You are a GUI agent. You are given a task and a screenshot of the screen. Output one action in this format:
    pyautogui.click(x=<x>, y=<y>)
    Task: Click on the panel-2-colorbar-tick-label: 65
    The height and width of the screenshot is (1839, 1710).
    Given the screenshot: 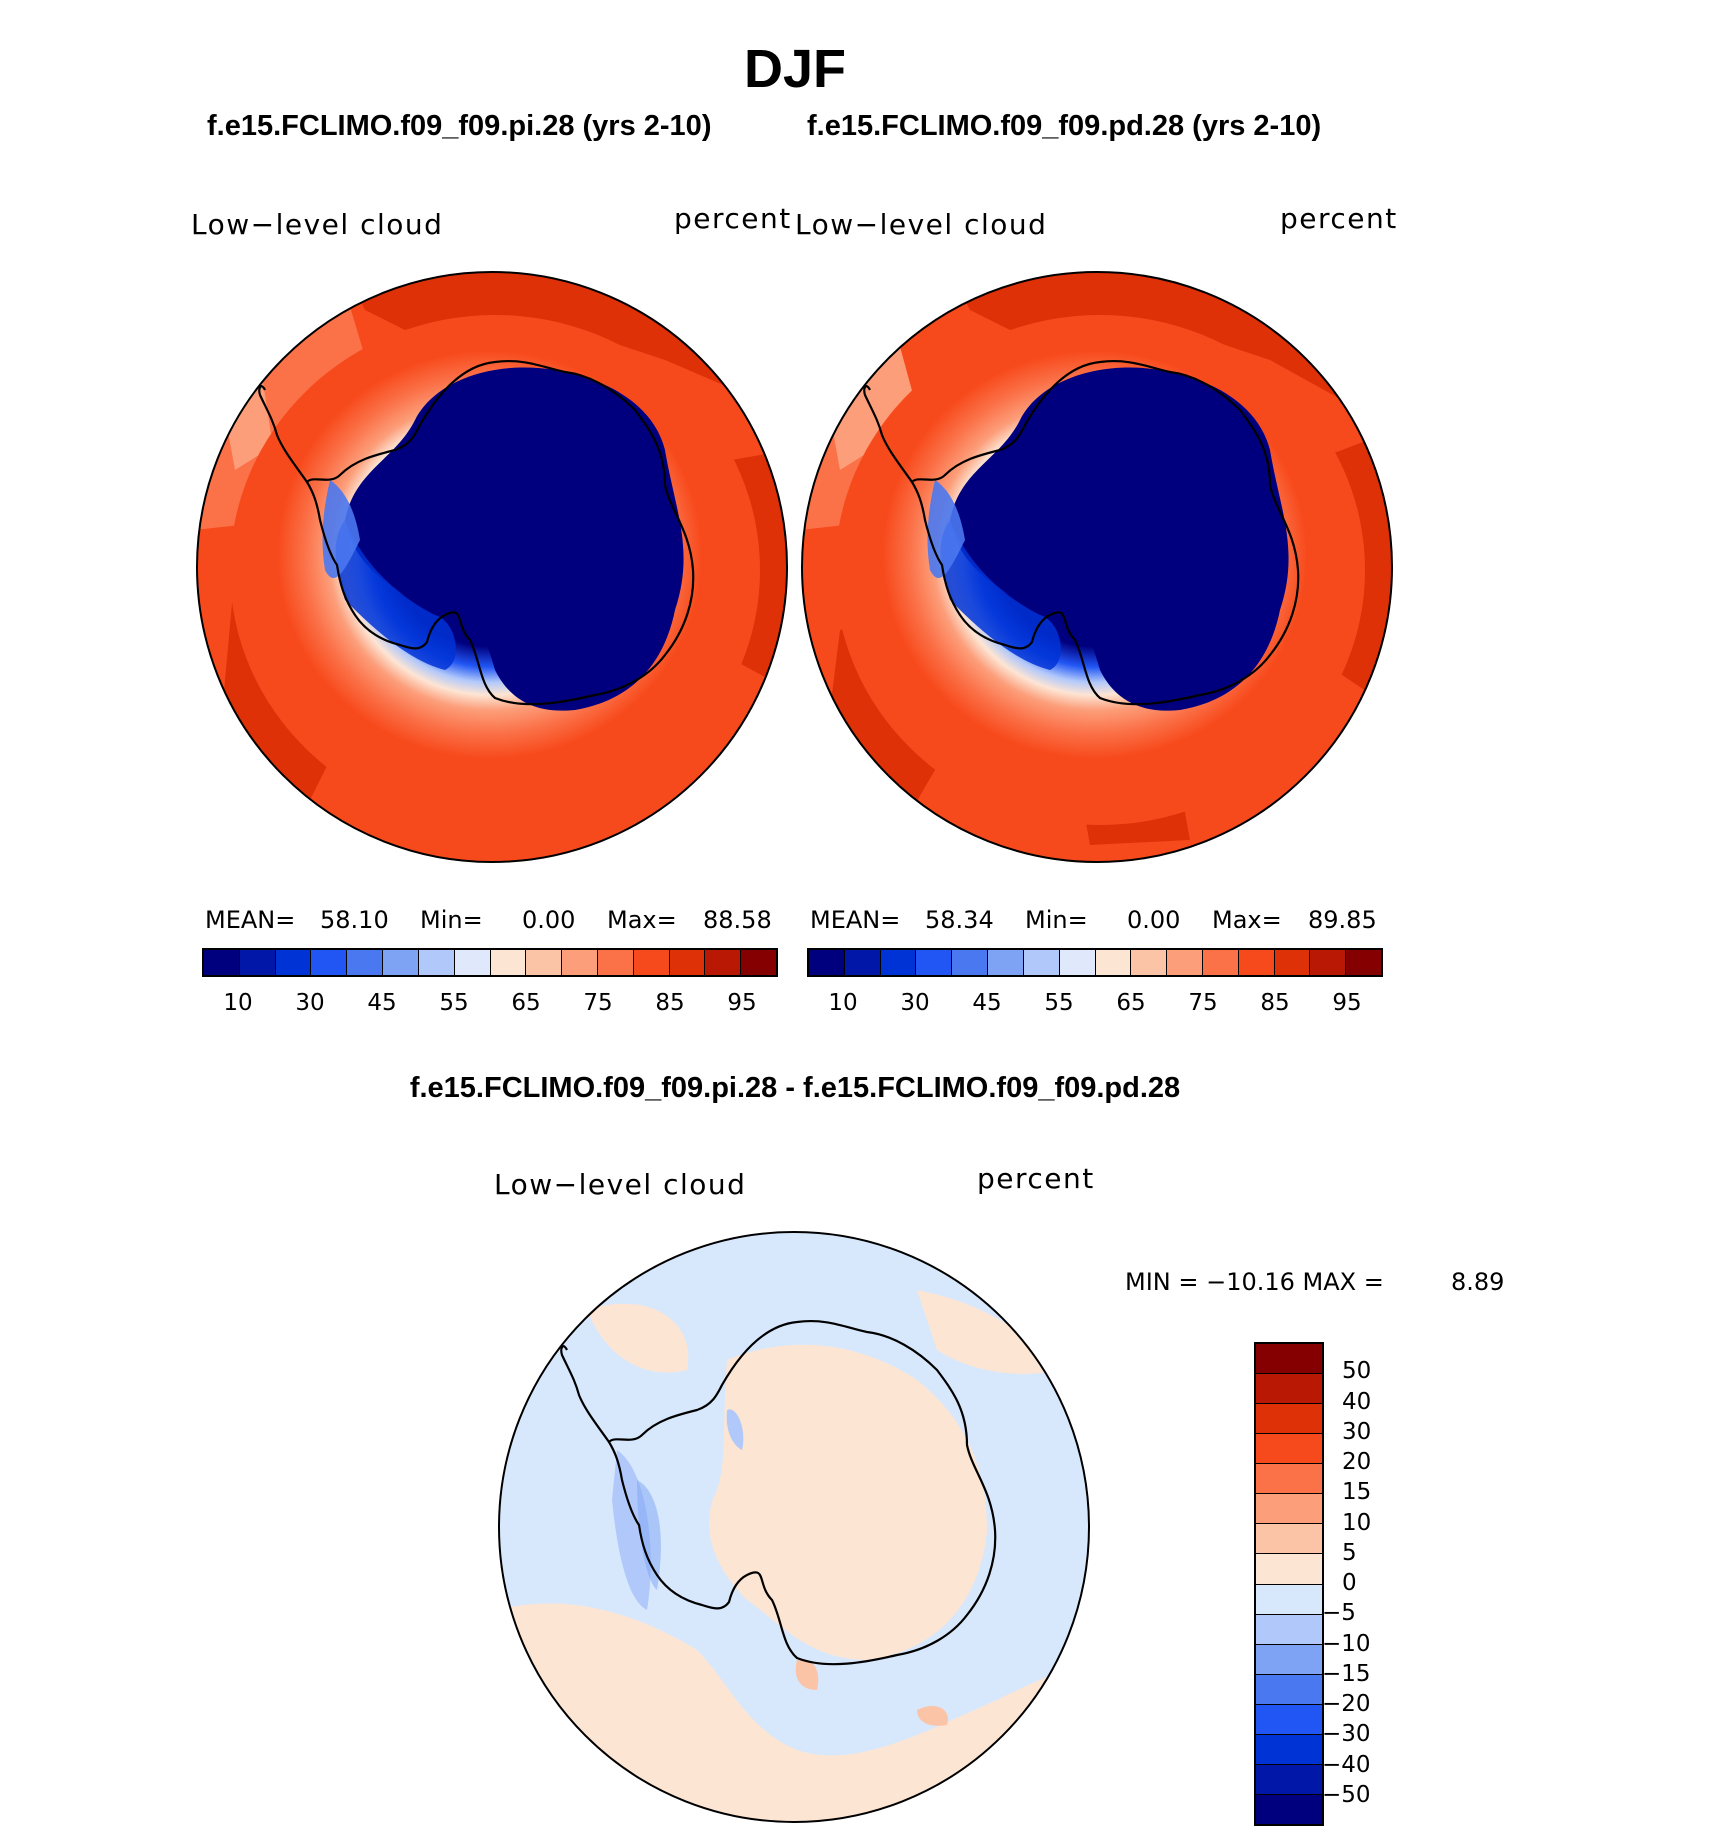 What is the action you would take?
    pyautogui.click(x=1131, y=1003)
    